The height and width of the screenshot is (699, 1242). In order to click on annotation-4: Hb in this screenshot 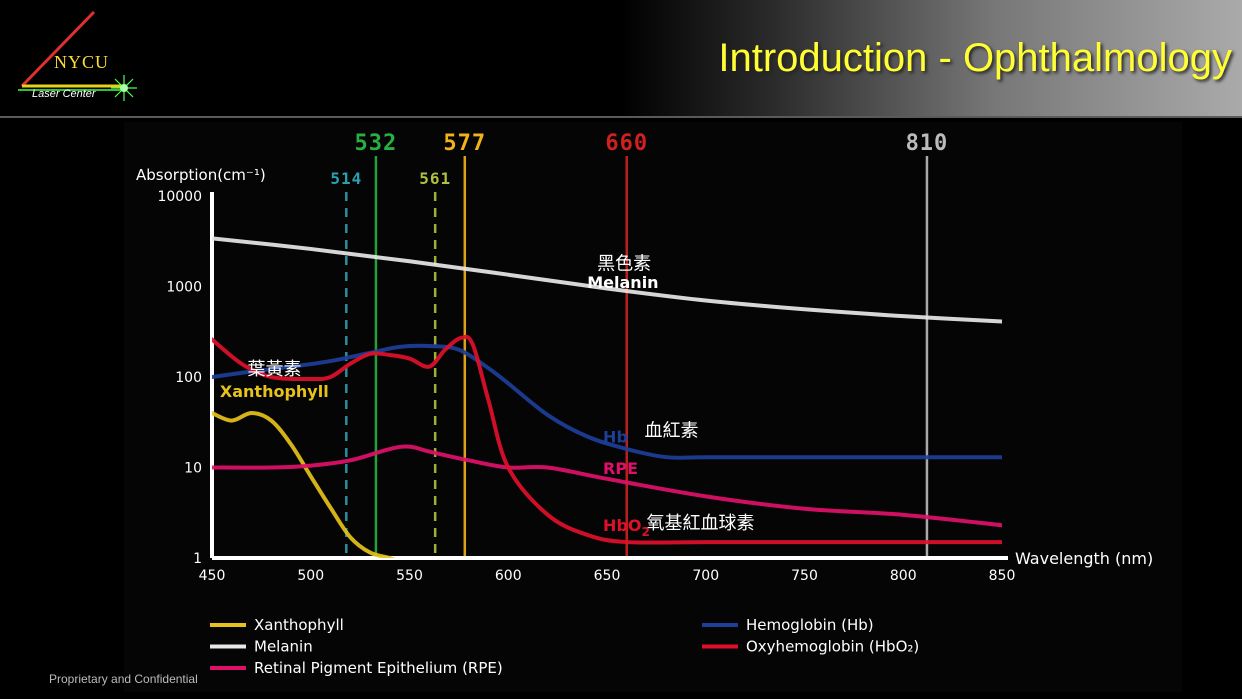, I will do `click(615, 436)`.